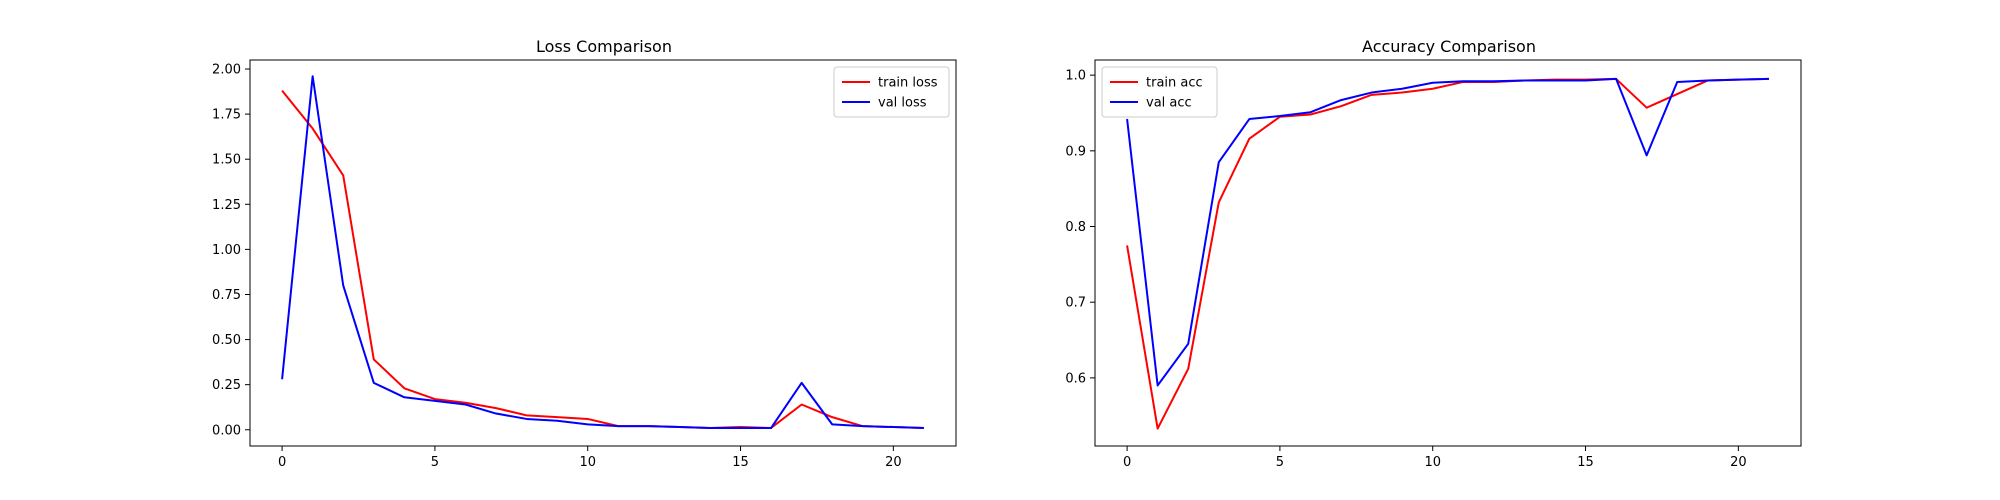  What do you see at coordinates (1075, 303) in the screenshot?
I see `y-tick-label: 0.7` at bounding box center [1075, 303].